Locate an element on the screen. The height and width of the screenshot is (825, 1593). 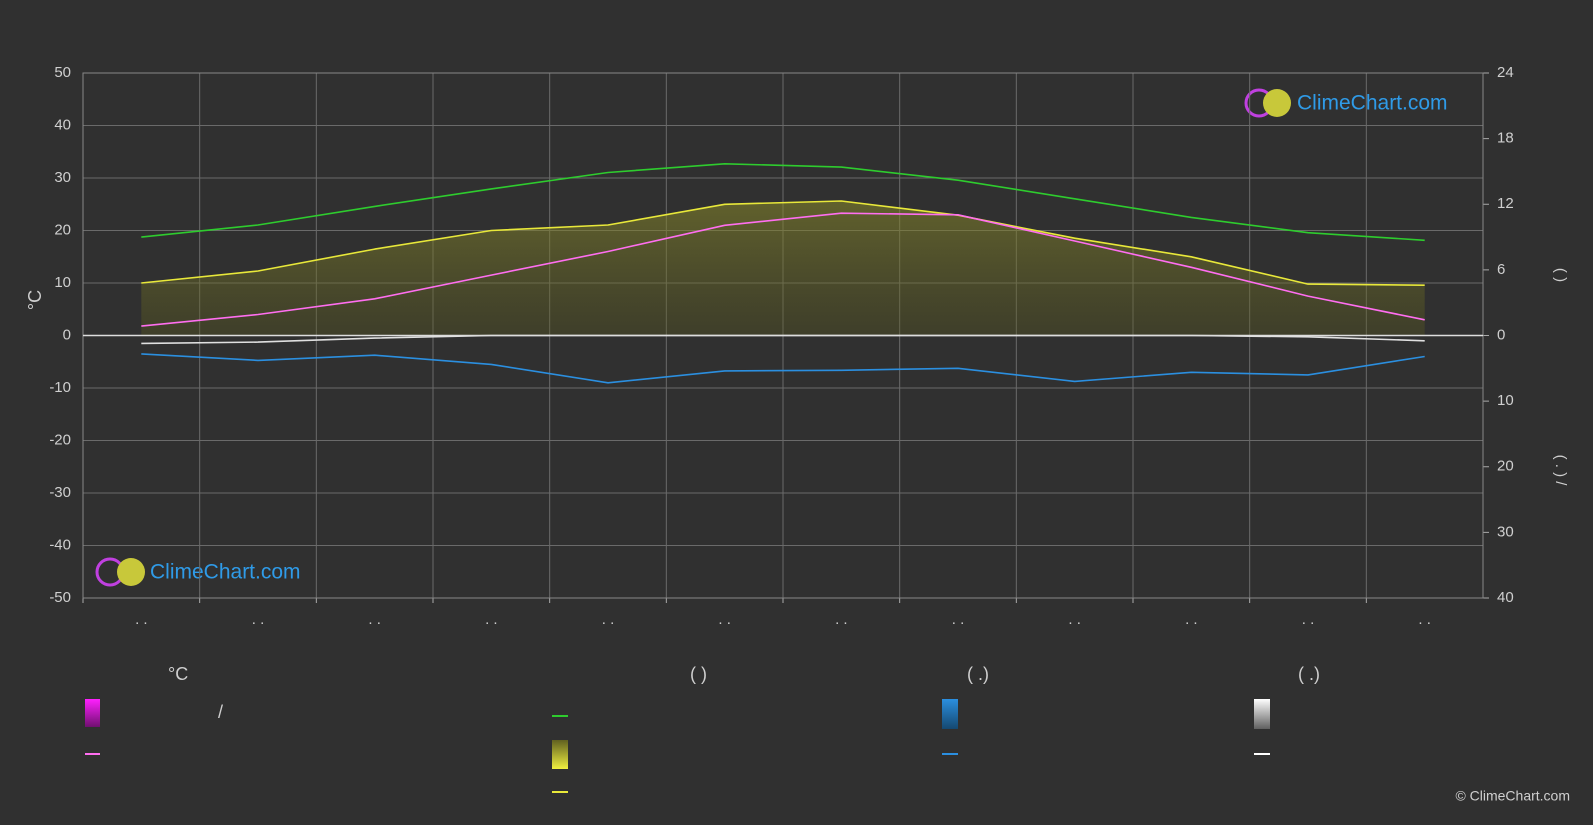
y3-tick-label: 40 is located at coordinates (1505, 597).